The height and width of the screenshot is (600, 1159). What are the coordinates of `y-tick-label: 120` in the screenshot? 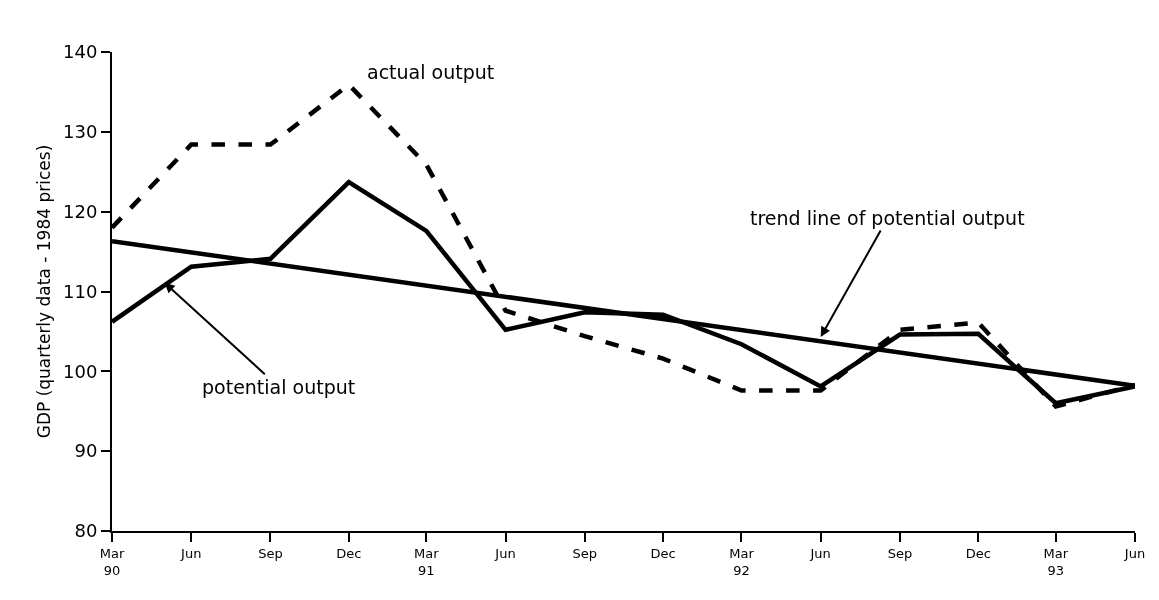 It's located at (80, 211).